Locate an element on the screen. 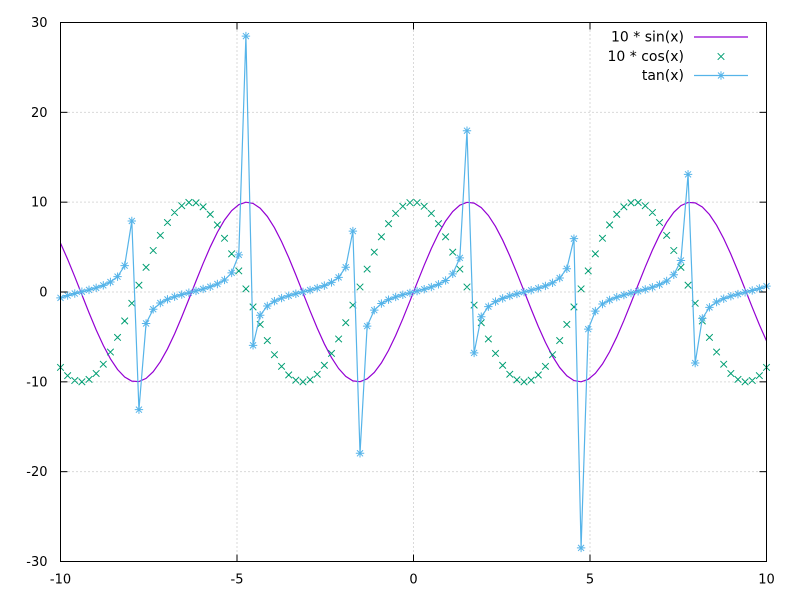  y-axis-tick-label: 30 is located at coordinates (39, 23).